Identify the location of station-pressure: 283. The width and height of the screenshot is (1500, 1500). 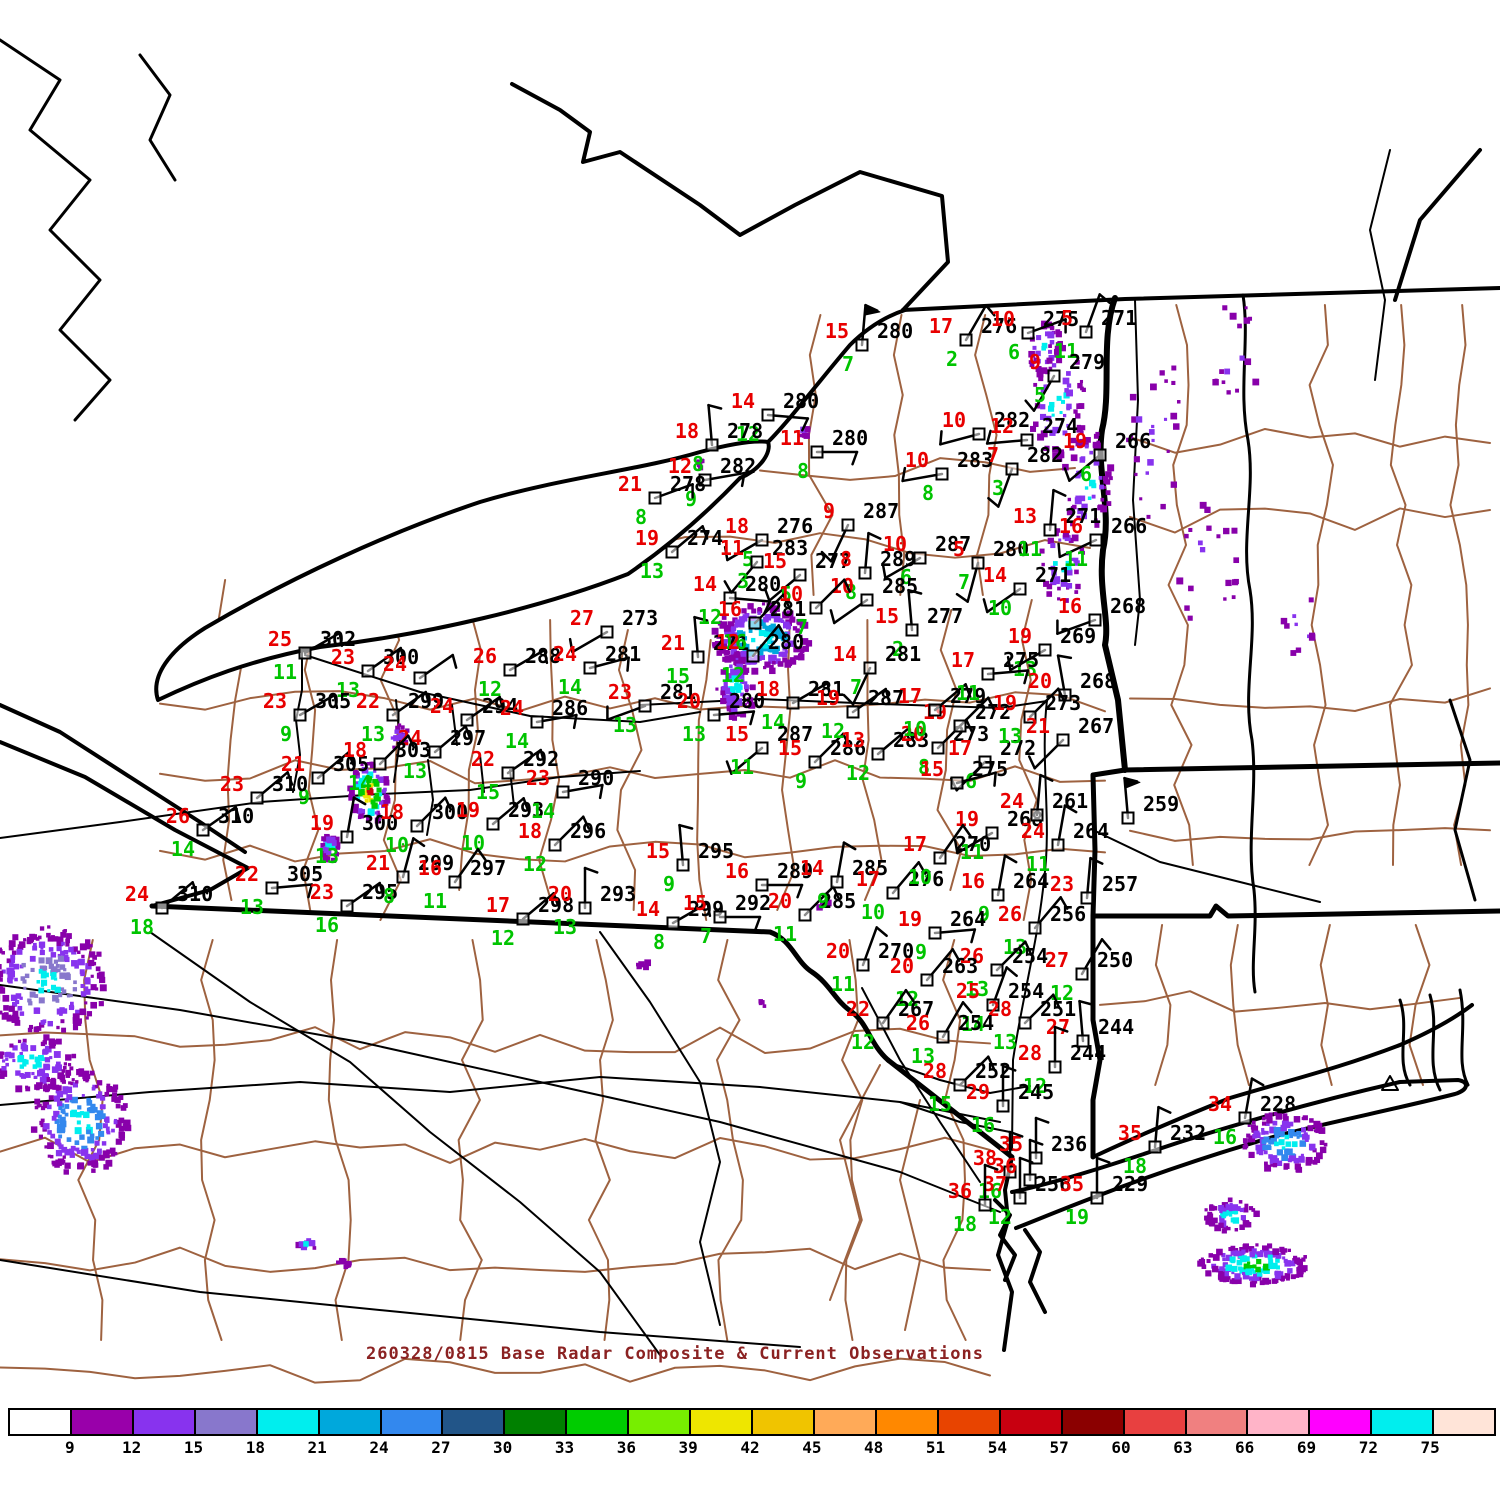
(790, 548).